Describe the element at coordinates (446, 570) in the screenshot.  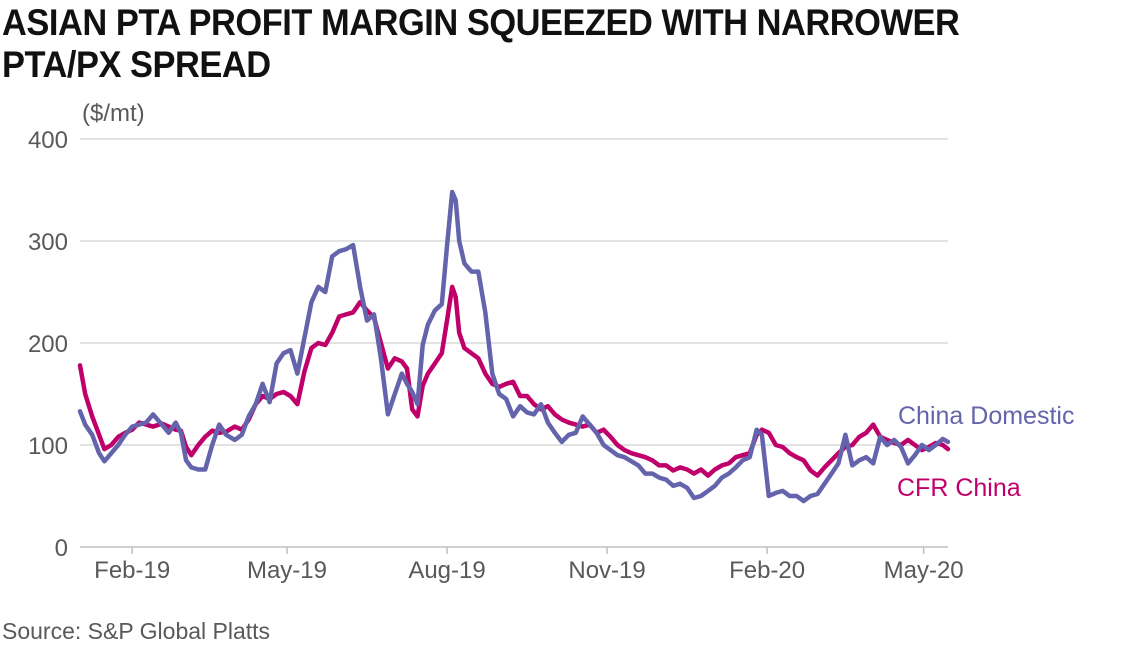
I see `x-tick-label: Aug-19` at that location.